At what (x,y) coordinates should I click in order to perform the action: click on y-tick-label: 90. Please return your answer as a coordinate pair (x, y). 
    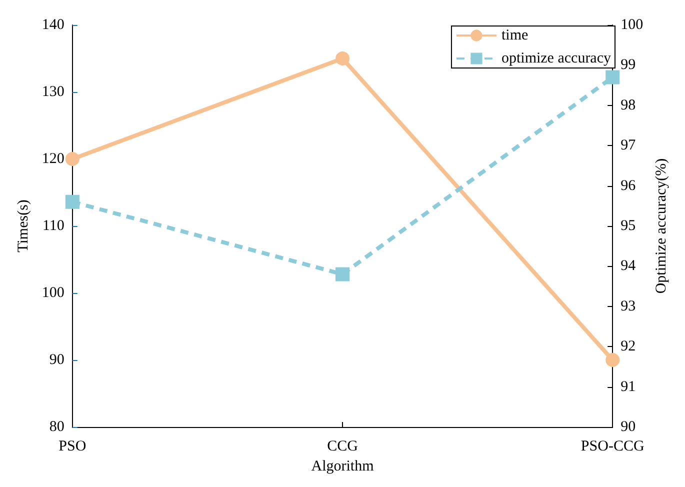
    Looking at the image, I should click on (56, 360).